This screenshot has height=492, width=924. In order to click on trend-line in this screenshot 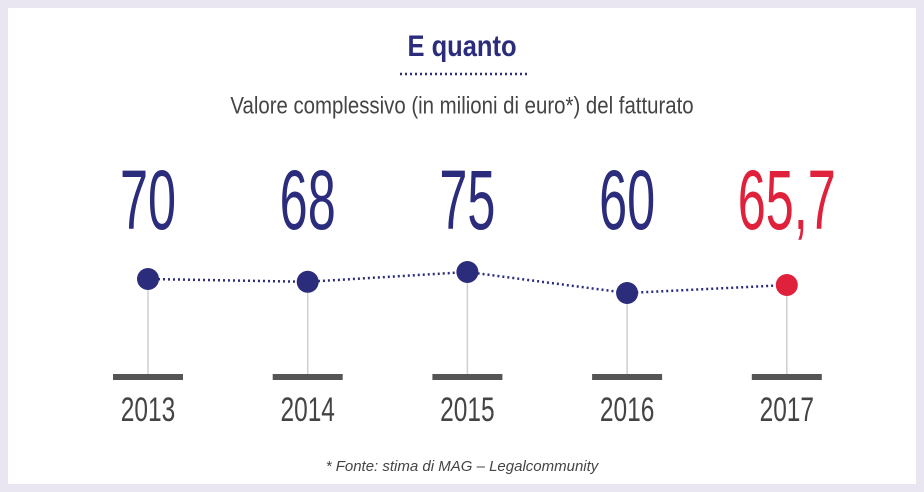, I will do `click(467, 282)`.